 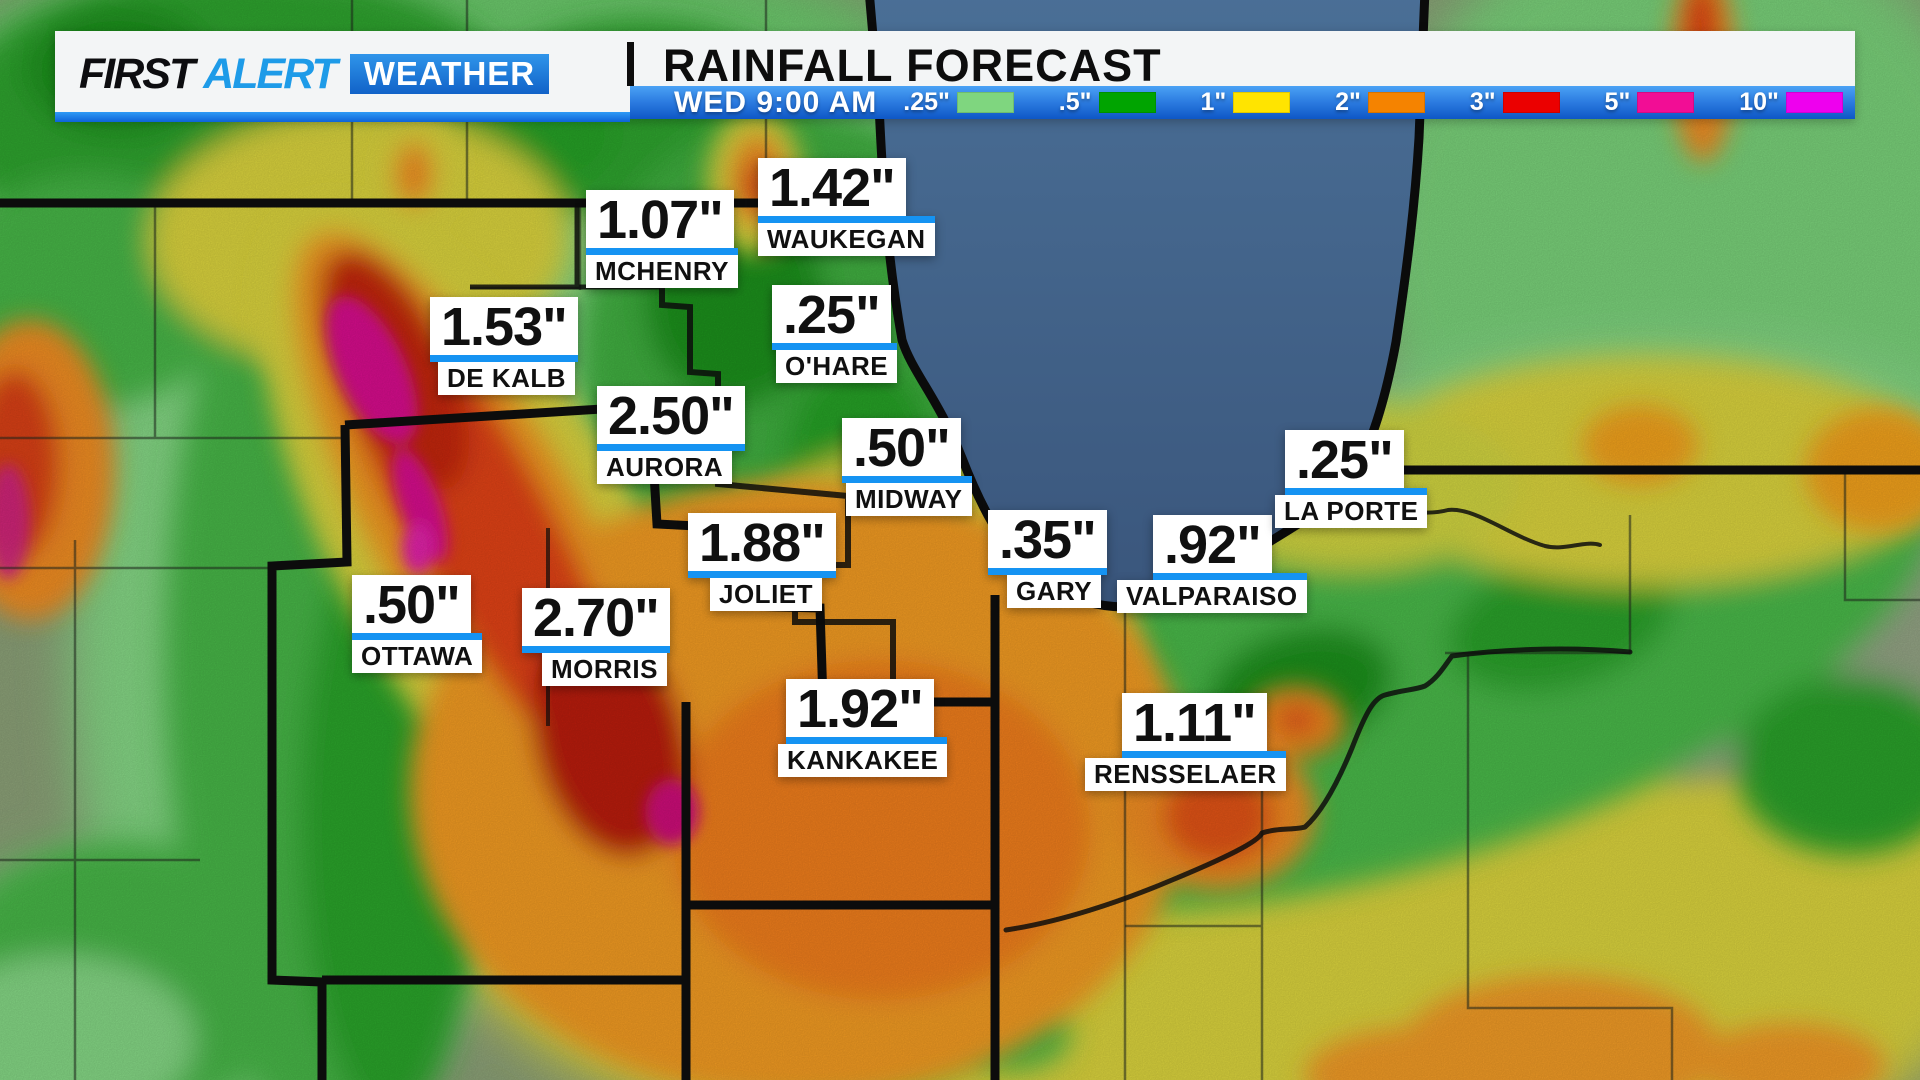 I want to click on city-name: AURORA, so click(x=665, y=468).